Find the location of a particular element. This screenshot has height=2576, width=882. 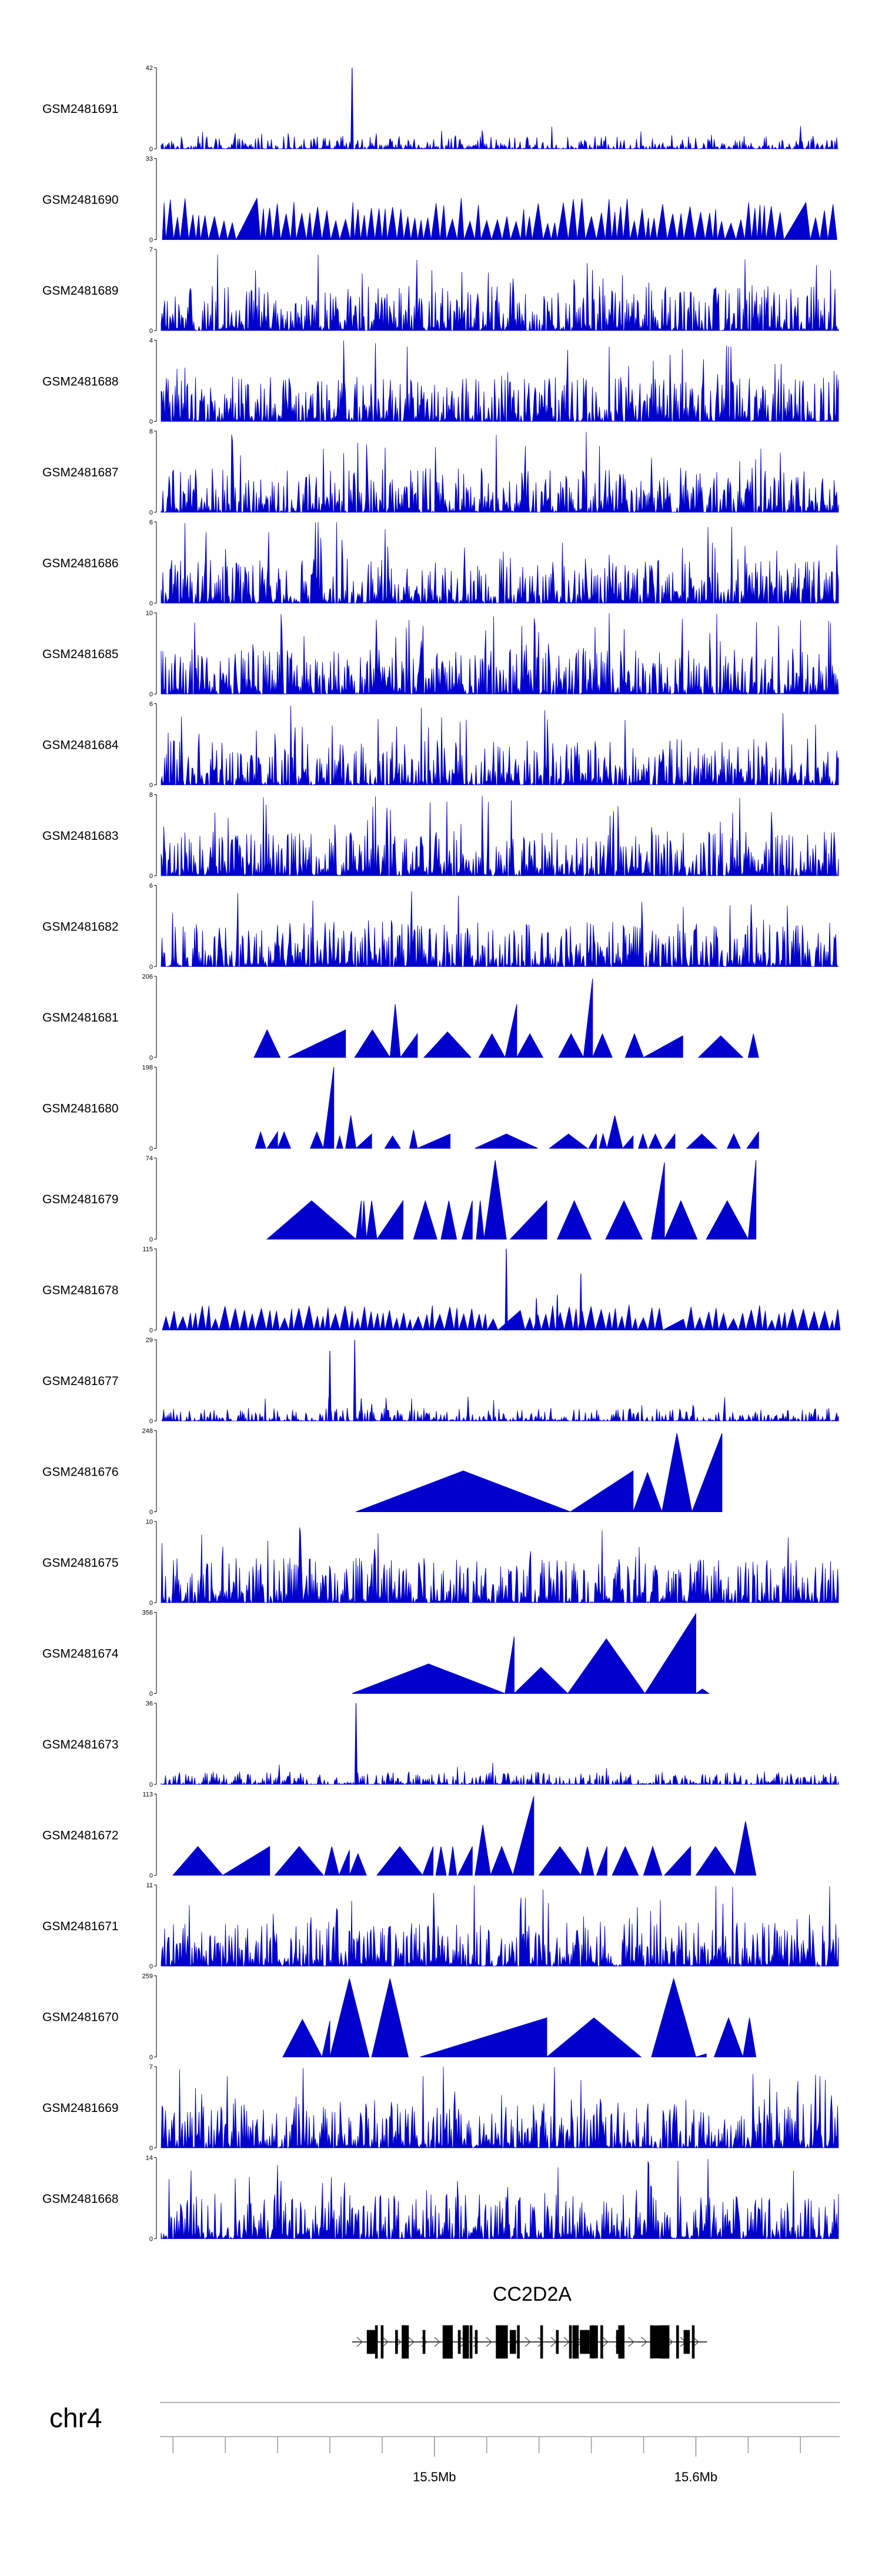

chromosome-label: chr4 is located at coordinates (75, 2418).